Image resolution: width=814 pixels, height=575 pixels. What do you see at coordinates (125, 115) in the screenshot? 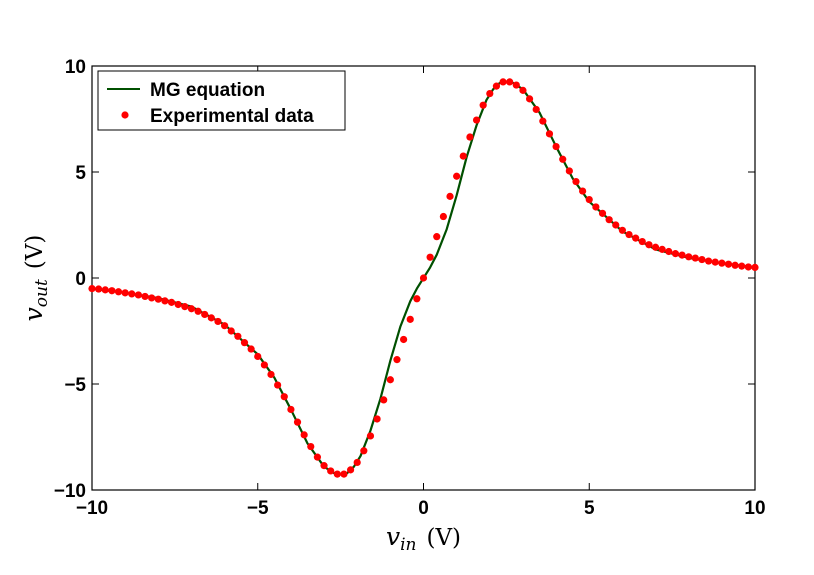
I see `legend-marker-swatch` at bounding box center [125, 115].